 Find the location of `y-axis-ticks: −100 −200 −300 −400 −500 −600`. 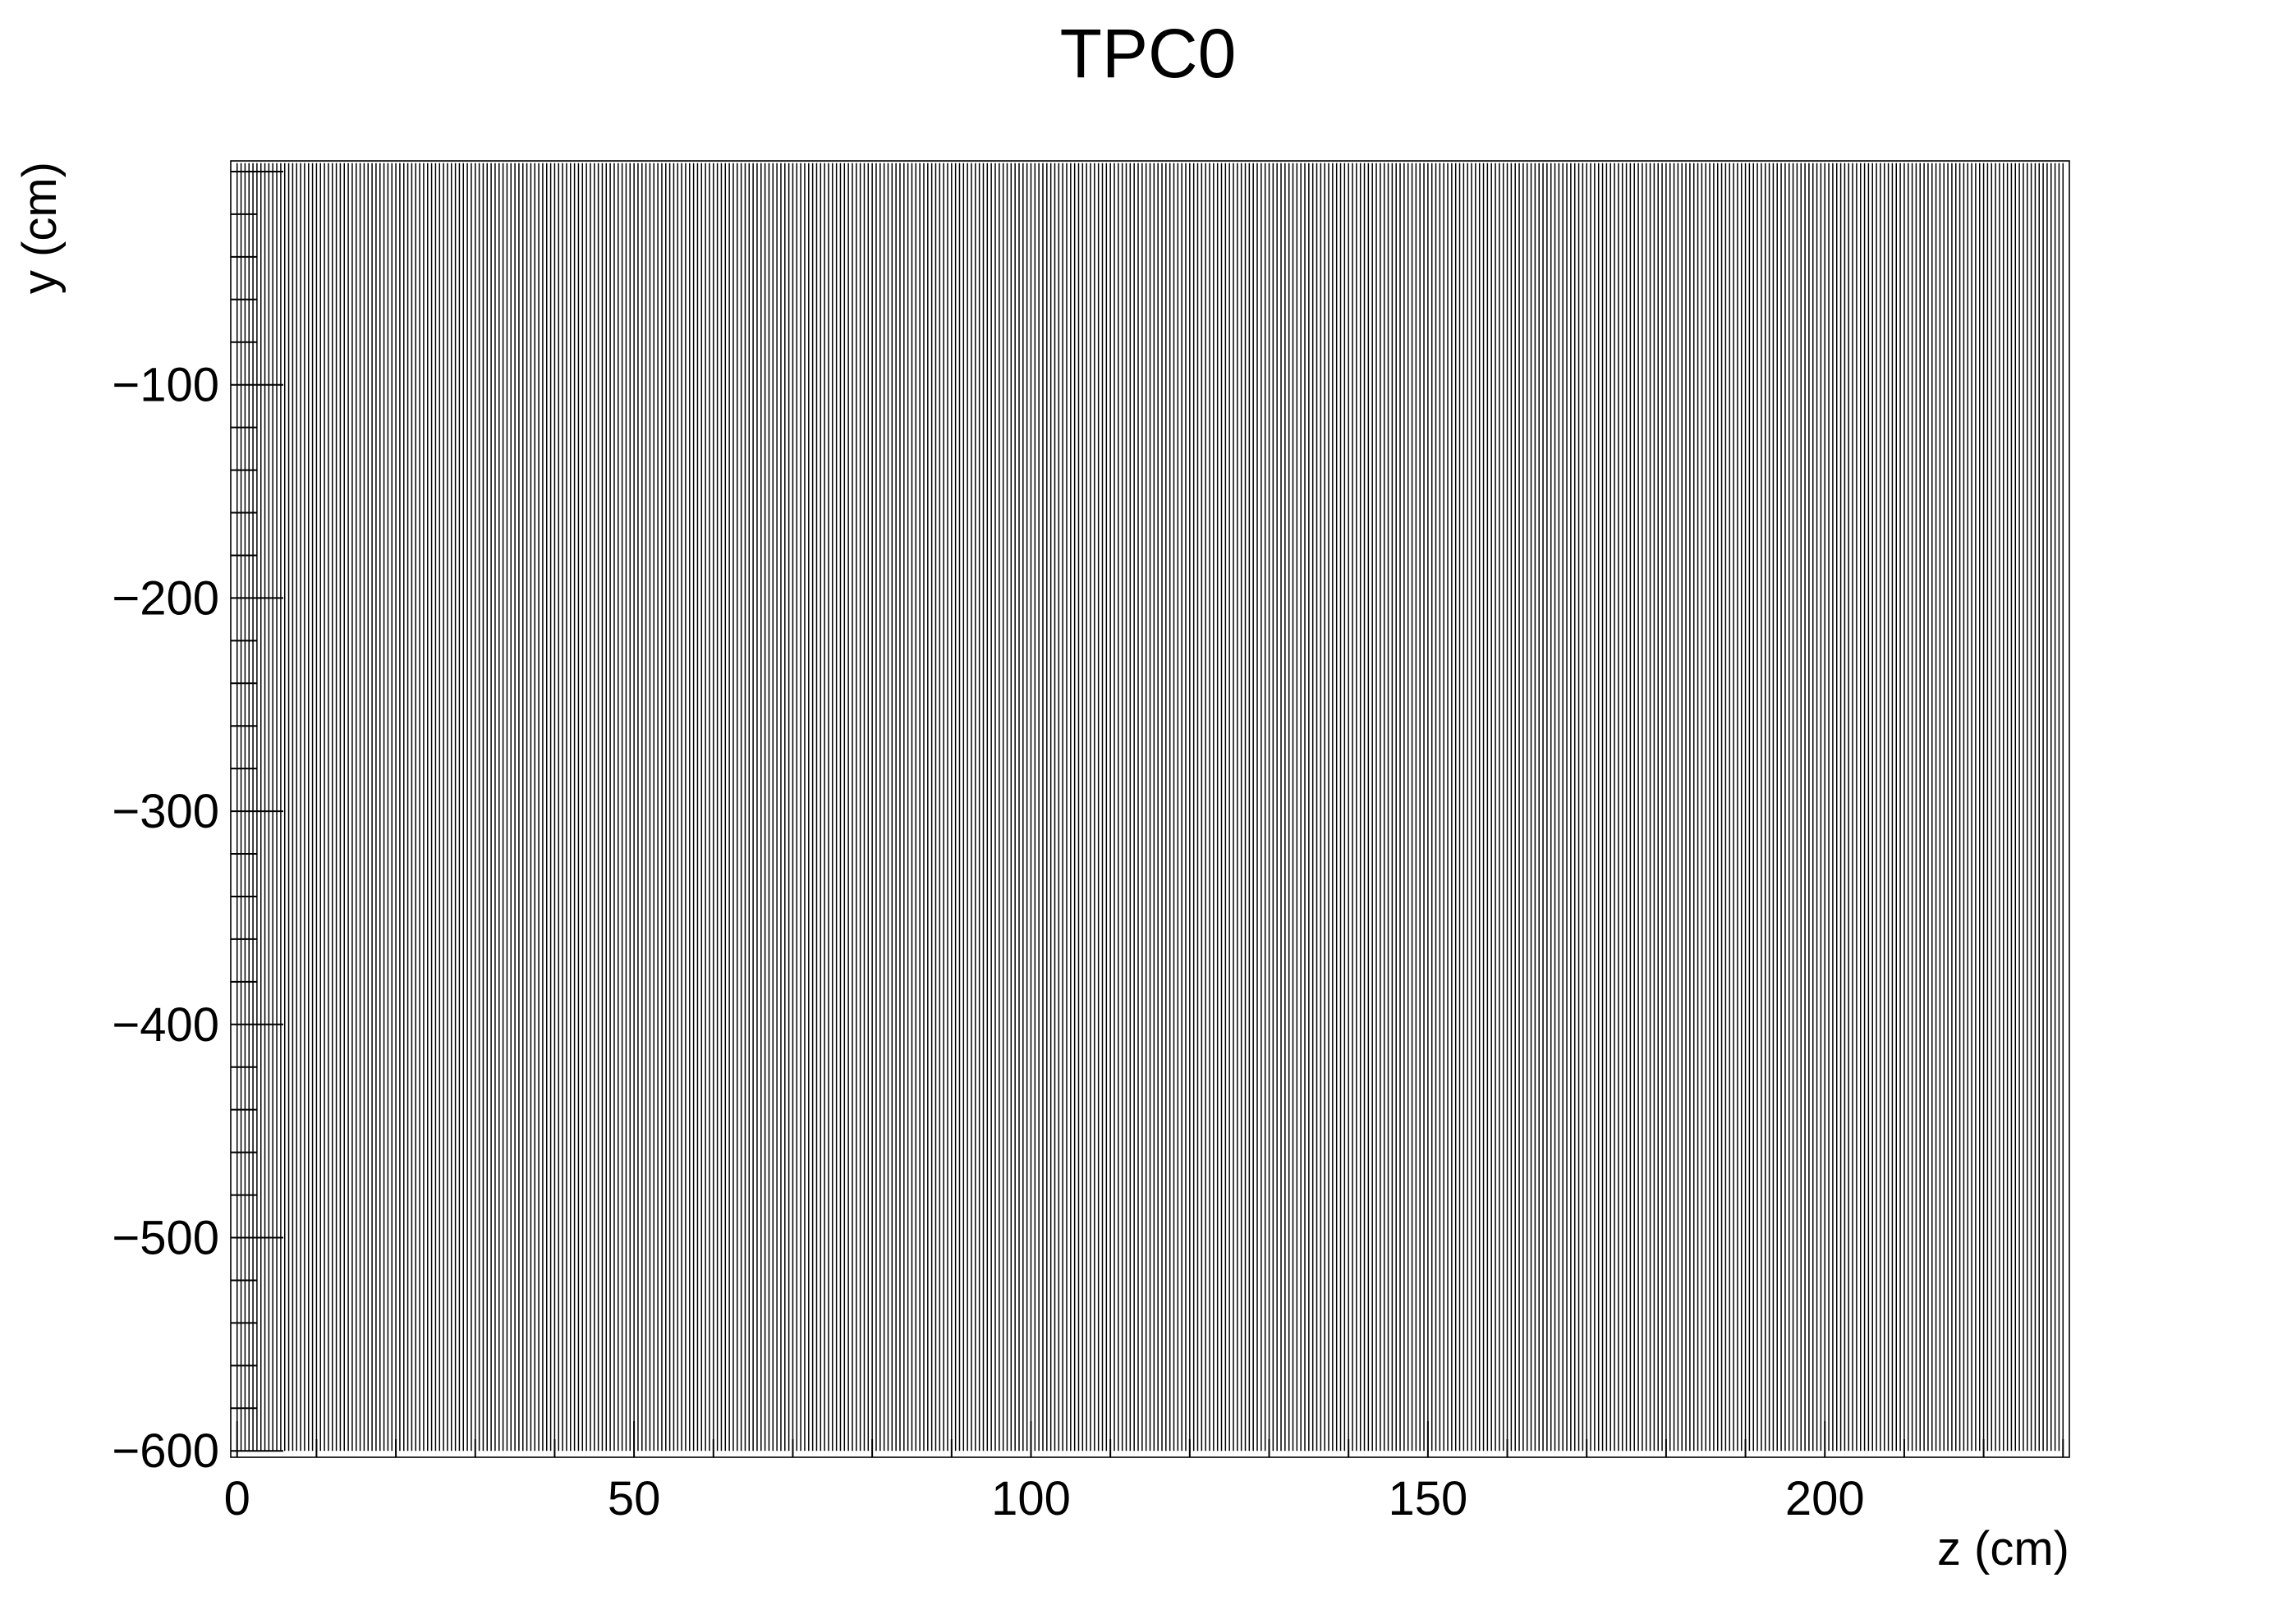

y-axis-ticks: −100 −200 −300 −400 −500 −600 is located at coordinates (197, 824).